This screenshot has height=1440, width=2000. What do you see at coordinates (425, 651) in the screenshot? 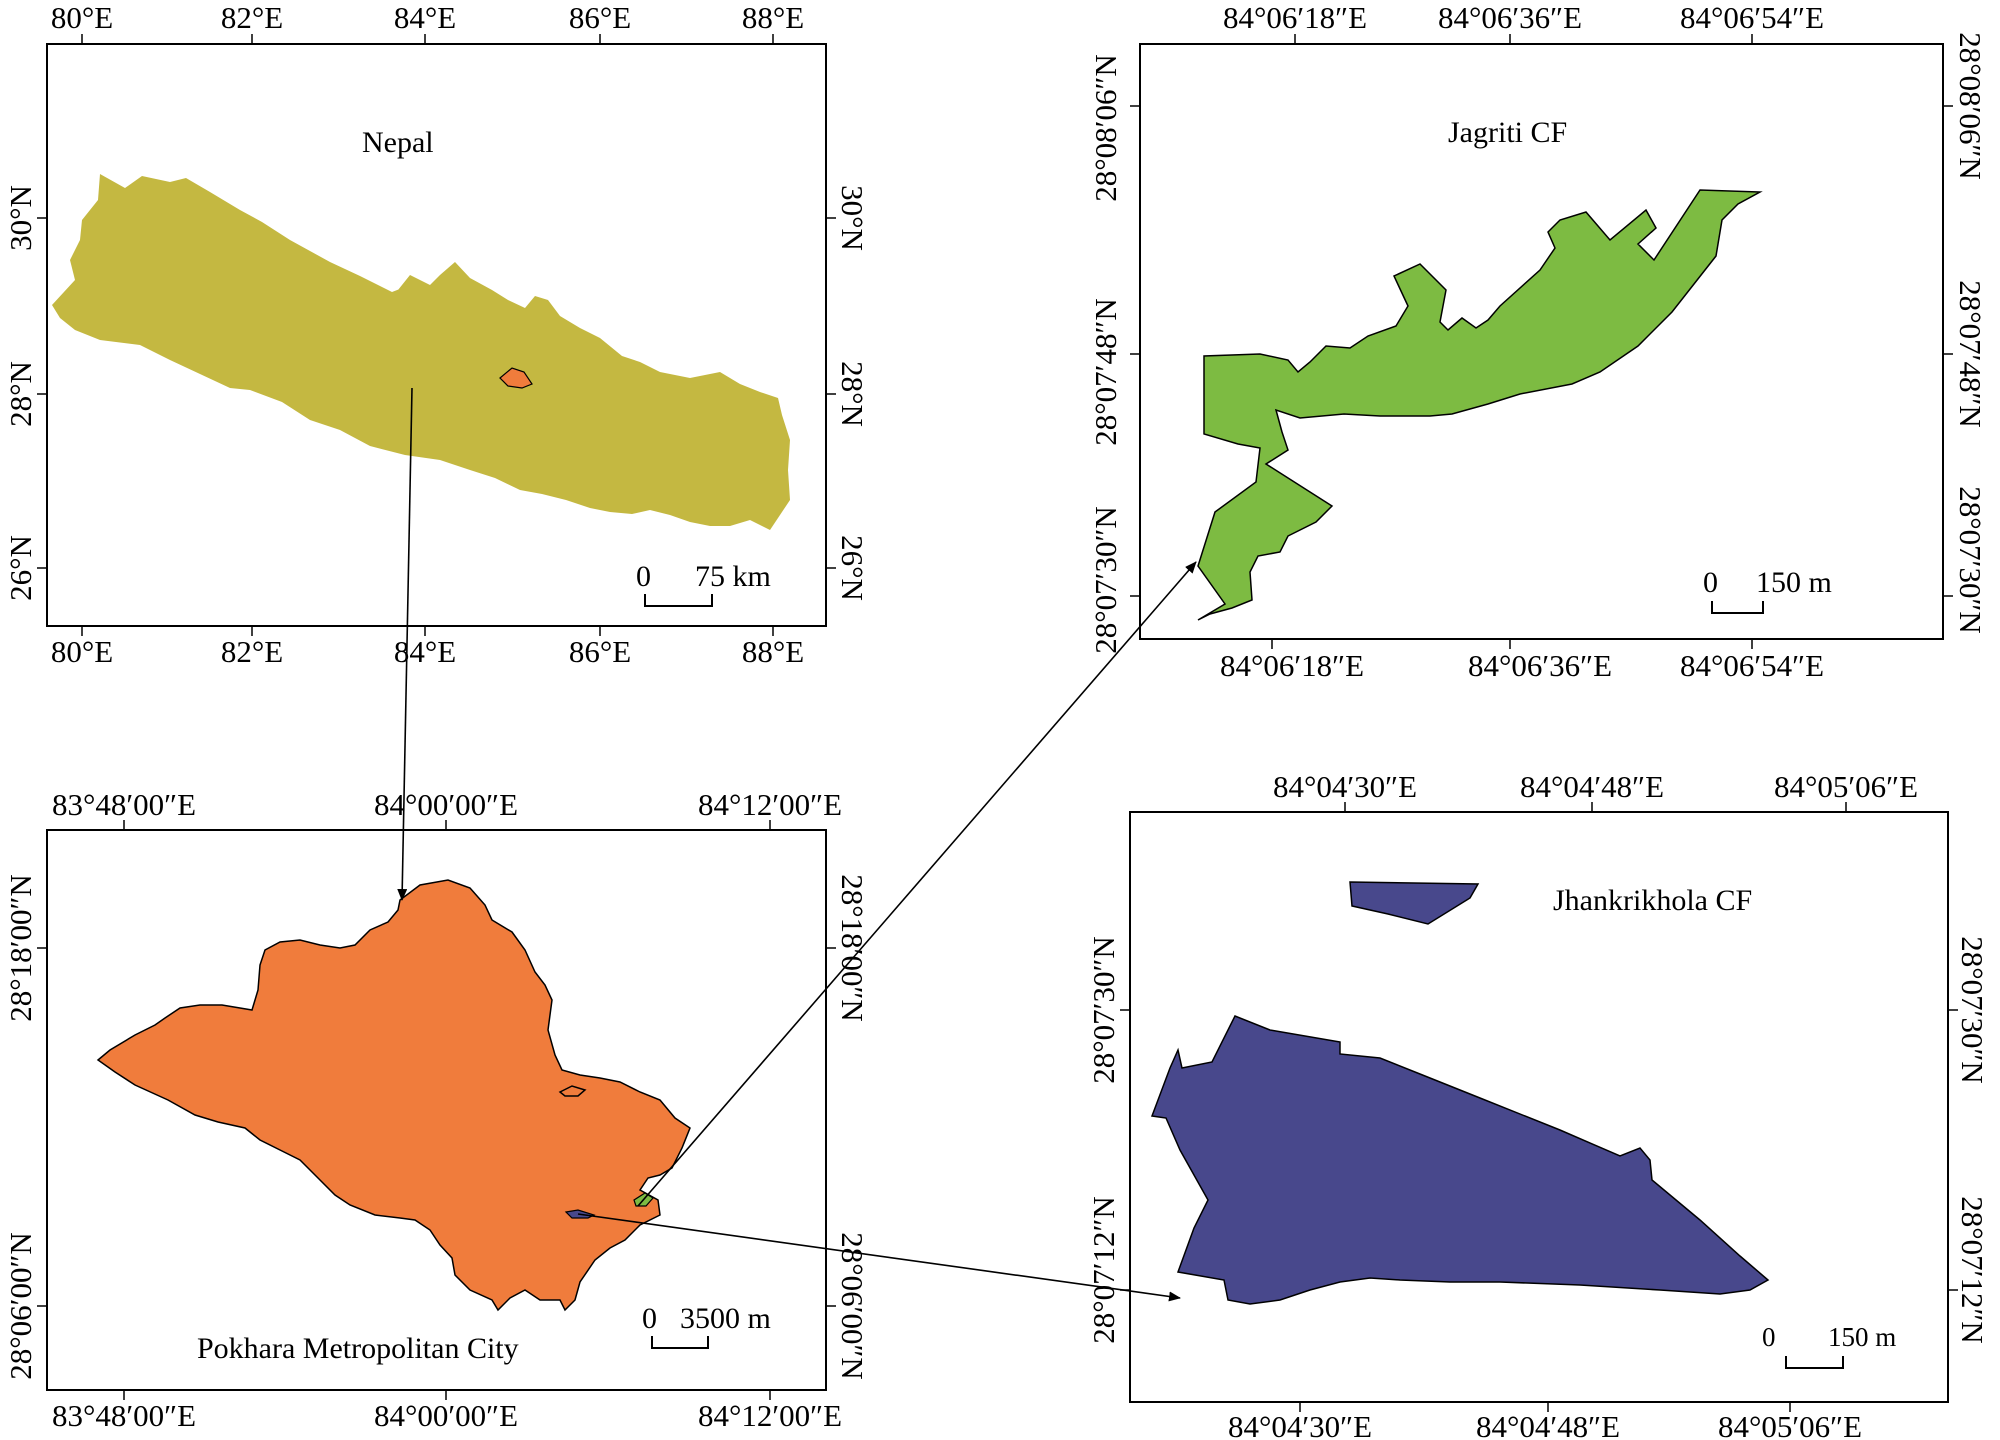
I see `nepal-bottom-tick-label-84: 84°E` at bounding box center [425, 651].